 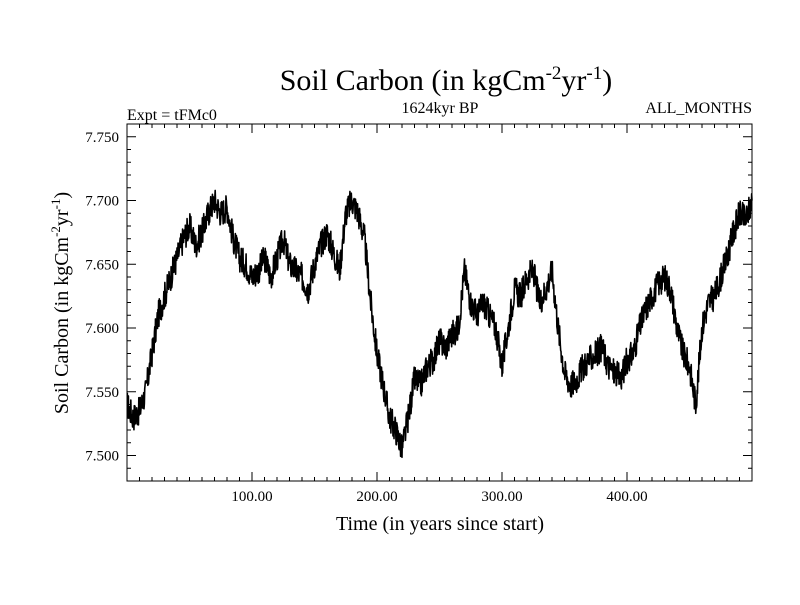 I want to click on y-tick-label: 7.700, so click(x=102, y=202).